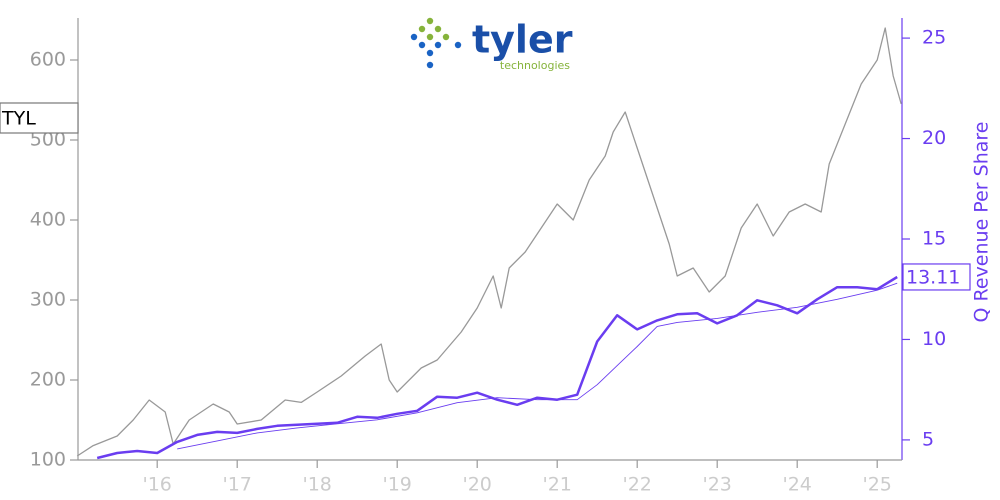 Image resolution: width=1000 pixels, height=500 pixels. Describe the element at coordinates (982, 222) in the screenshot. I see `y2-axis-label: Q Revenue Per Share` at that location.